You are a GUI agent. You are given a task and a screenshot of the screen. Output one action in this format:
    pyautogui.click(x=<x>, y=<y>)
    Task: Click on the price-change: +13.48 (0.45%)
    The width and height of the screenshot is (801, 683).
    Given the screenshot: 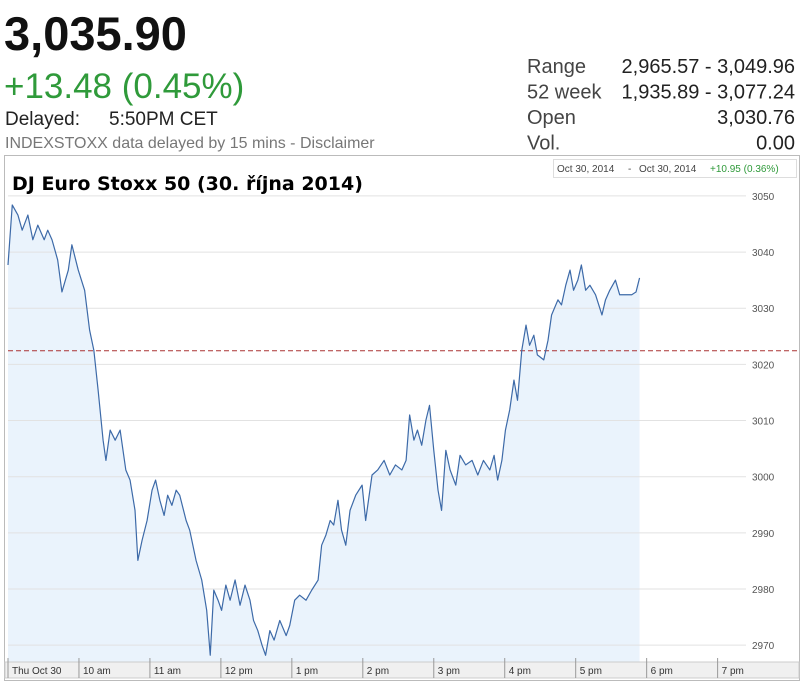 What is the action you would take?
    pyautogui.click(x=124, y=86)
    